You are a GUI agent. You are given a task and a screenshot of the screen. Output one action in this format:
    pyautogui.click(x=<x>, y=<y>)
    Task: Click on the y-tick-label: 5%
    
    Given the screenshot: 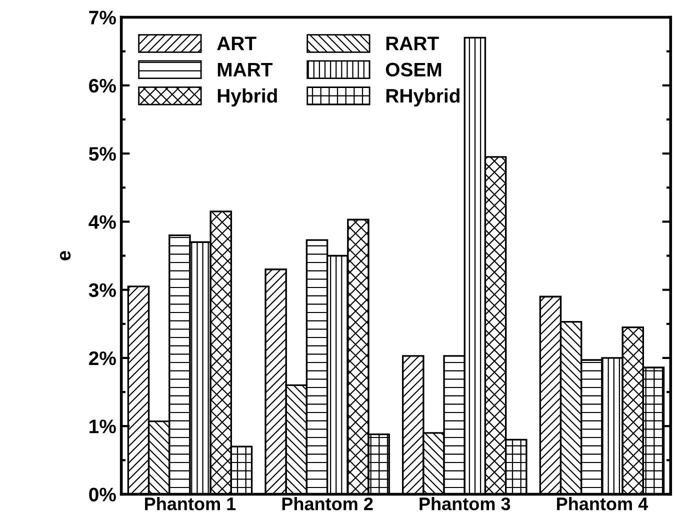 What is the action you would take?
    pyautogui.click(x=102, y=154)
    